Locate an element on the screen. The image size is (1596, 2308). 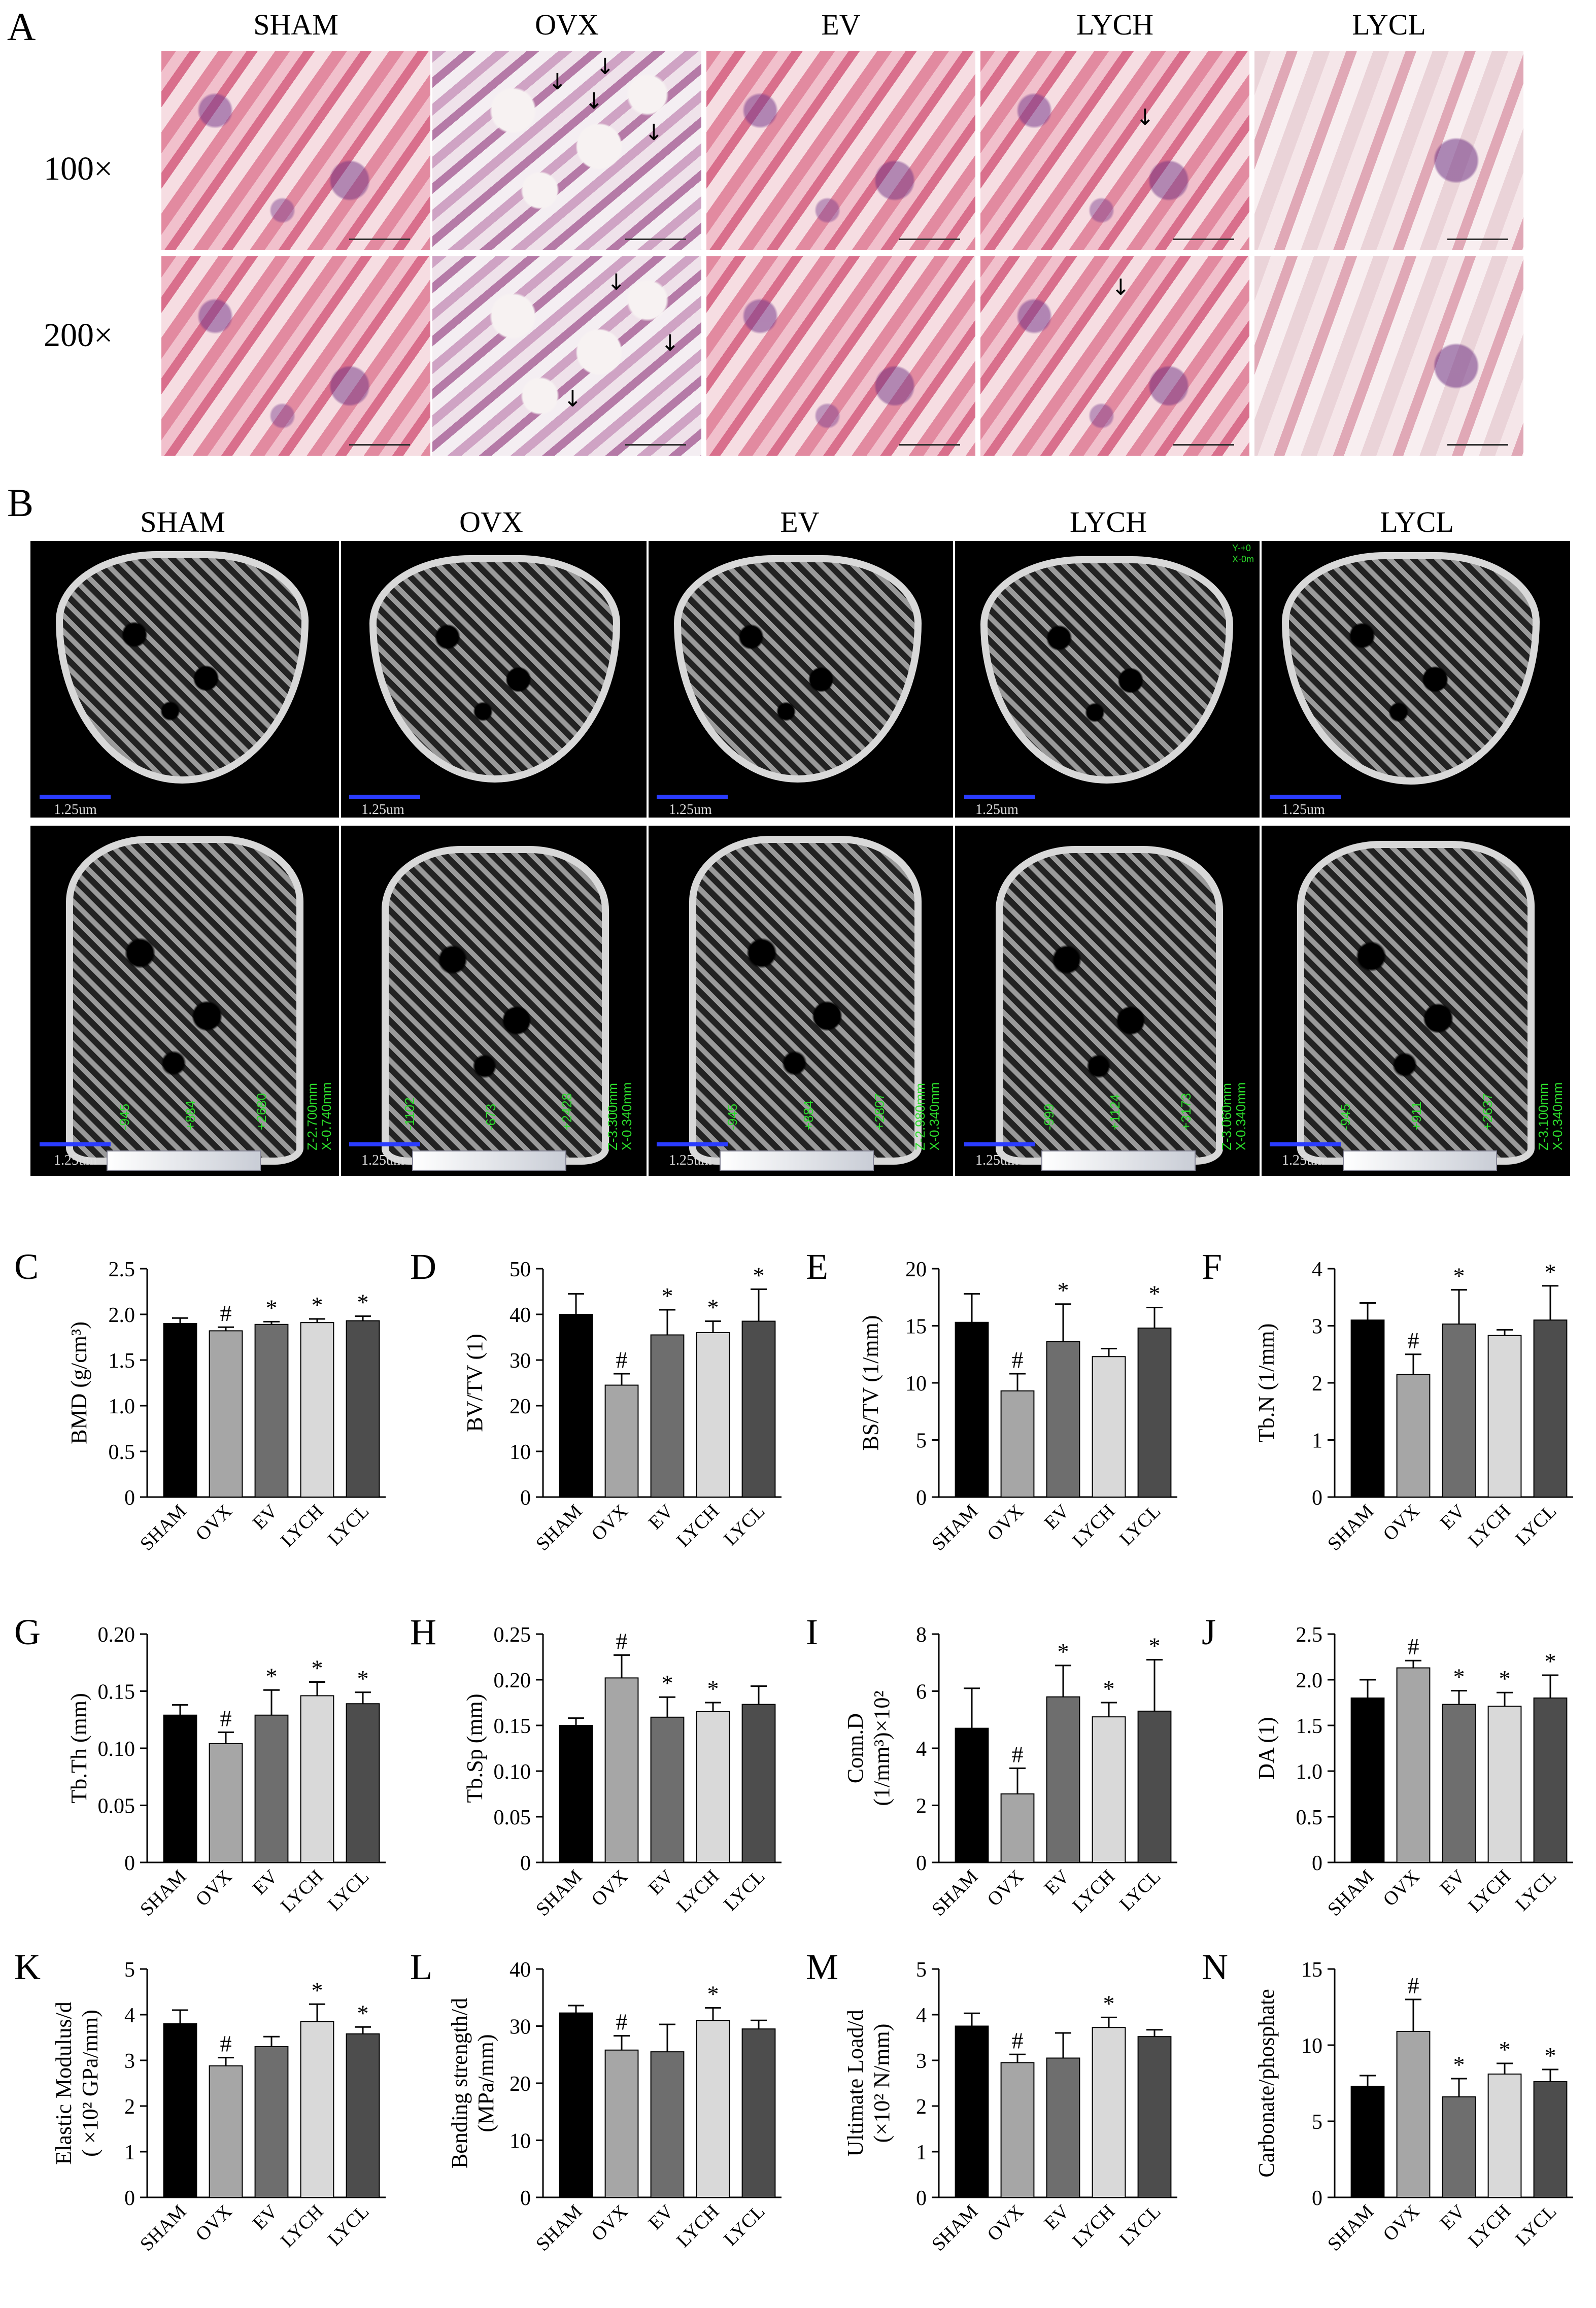
y-tick-label: 2.0 is located at coordinates (1309, 1680).